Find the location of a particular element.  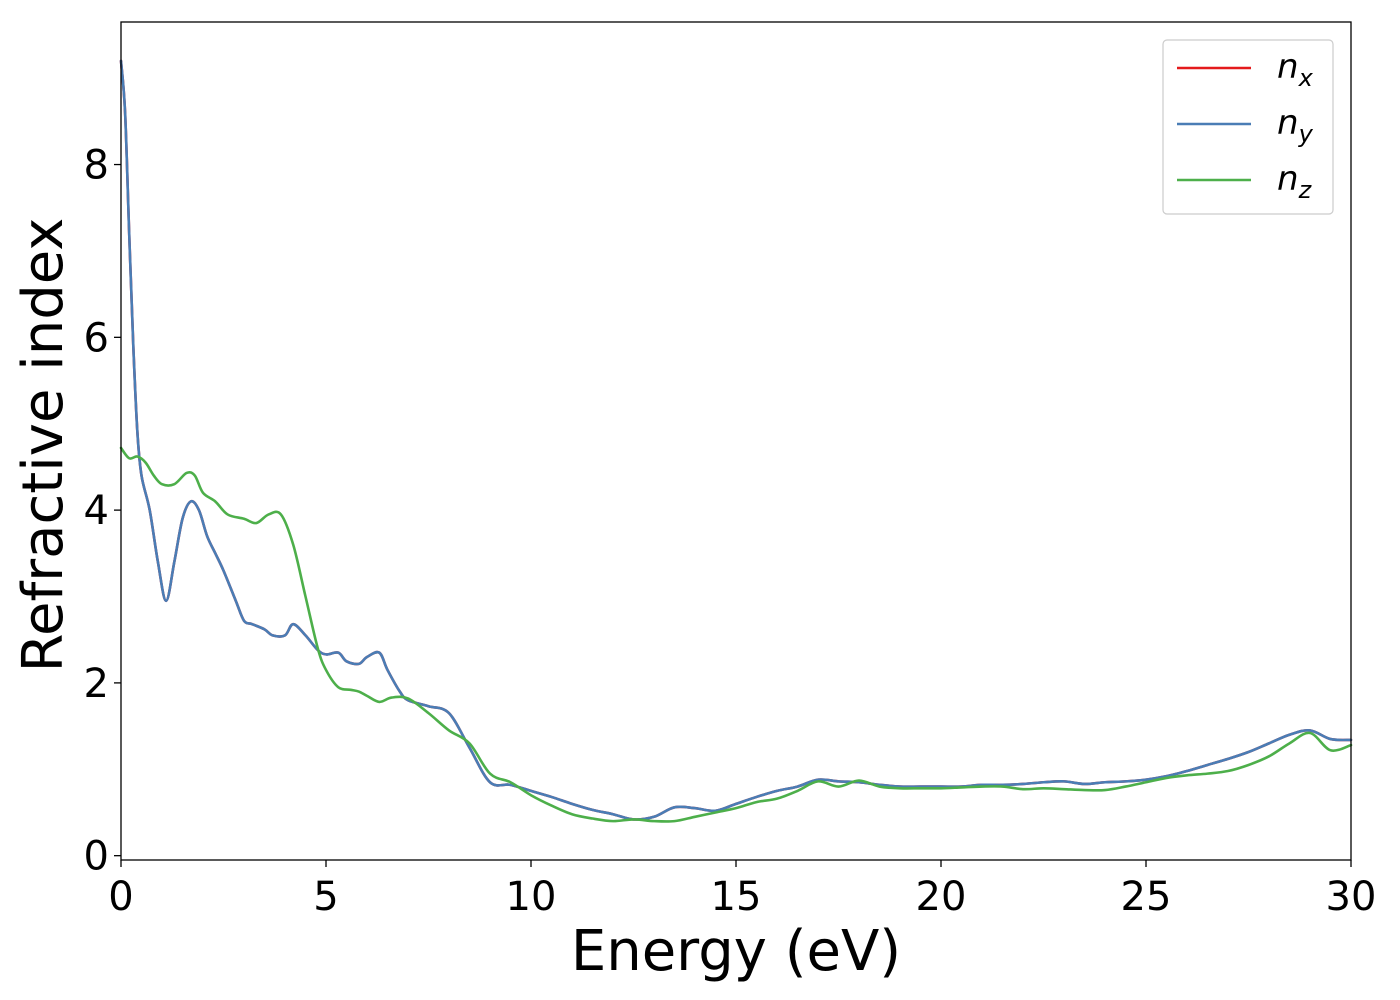

y-axis-ticks: 0 2 4 6 8 is located at coordinates (102, 511).